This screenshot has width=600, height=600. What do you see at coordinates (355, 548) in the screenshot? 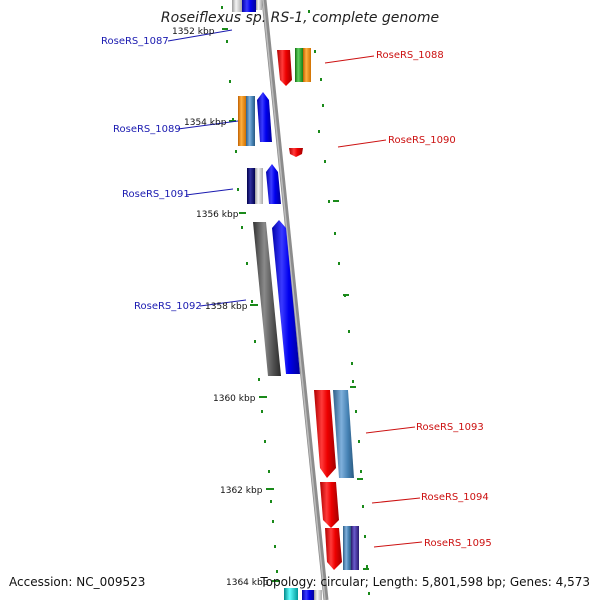
I see `gene-glyph-1095-purple` at bounding box center [355, 548].